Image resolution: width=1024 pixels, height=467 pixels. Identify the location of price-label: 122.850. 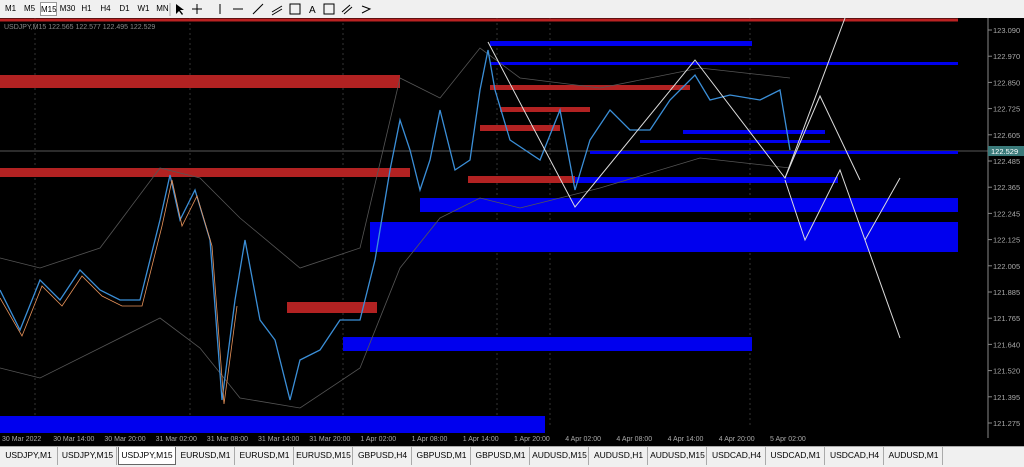
(1006, 82).